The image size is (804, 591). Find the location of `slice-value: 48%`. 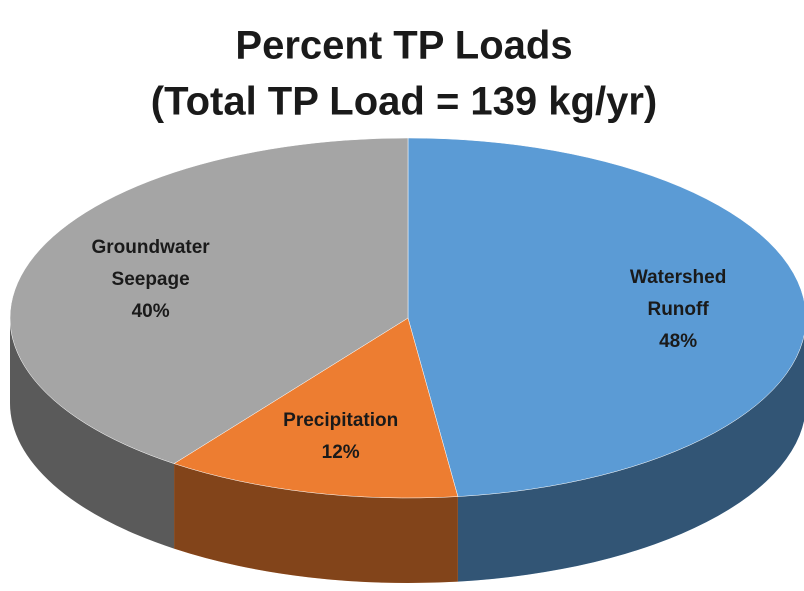

slice-value: 48% is located at coordinates (678, 342).